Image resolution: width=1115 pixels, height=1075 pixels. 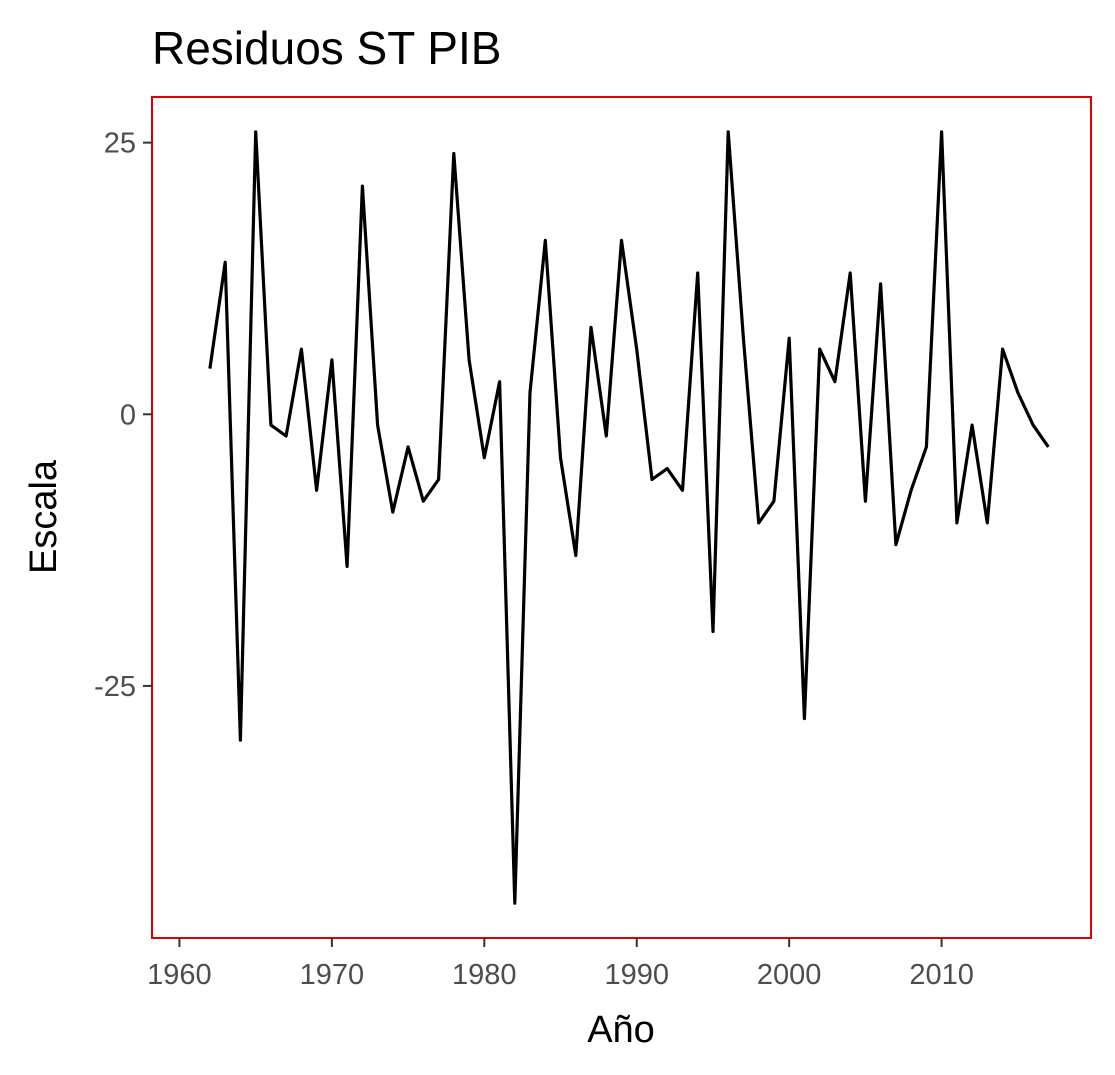 I want to click on x-tick-label: 2000, so click(x=789, y=975).